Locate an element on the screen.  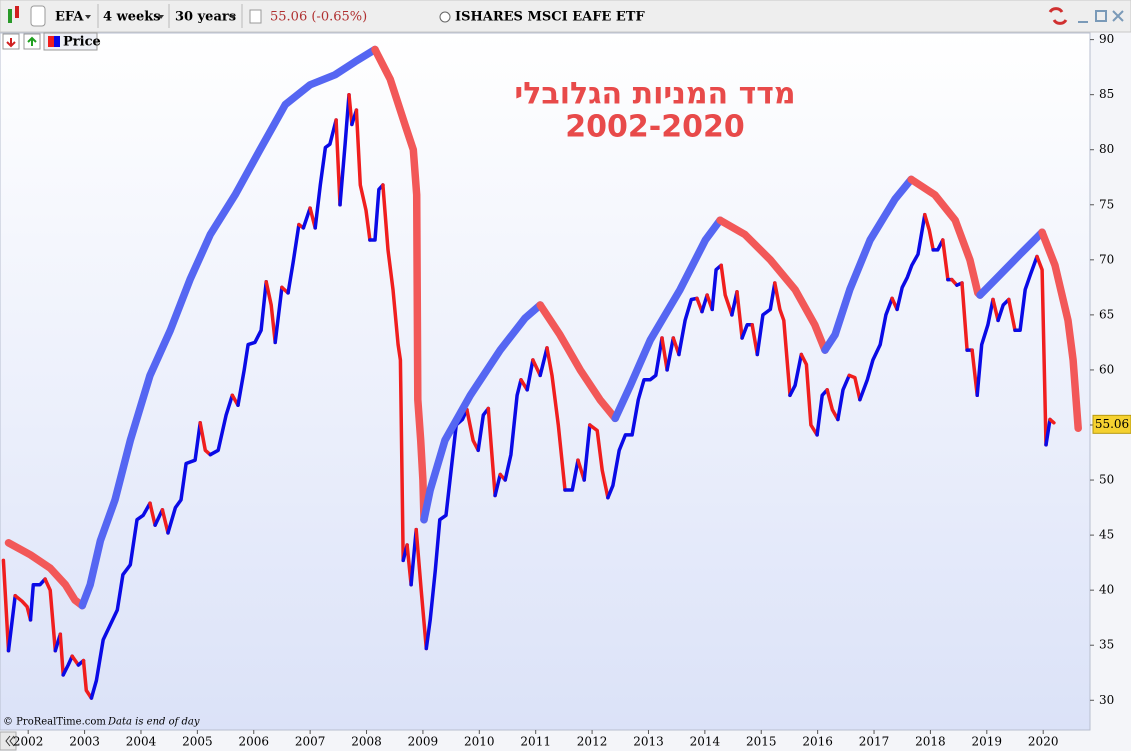
y-tick-label: 50 is located at coordinates (1106, 480).